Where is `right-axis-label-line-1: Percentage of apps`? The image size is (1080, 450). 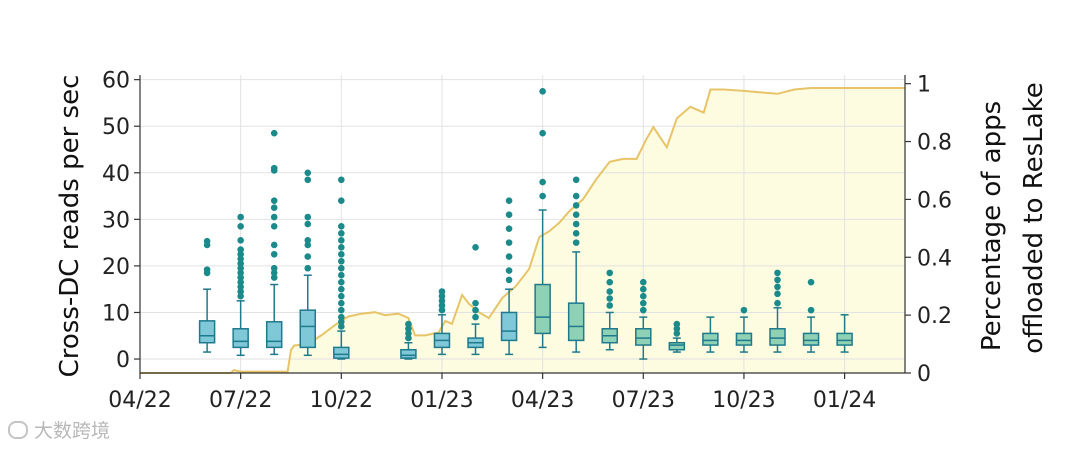
right-axis-label-line-1: Percentage of apps is located at coordinates (992, 226).